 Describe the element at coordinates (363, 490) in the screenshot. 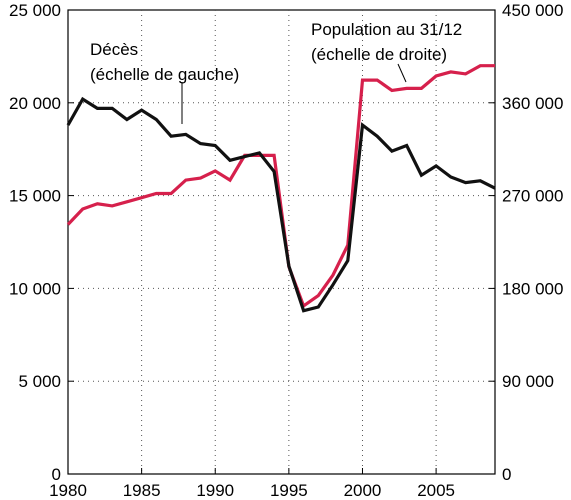

I see `x-tick-label: 2000` at that location.